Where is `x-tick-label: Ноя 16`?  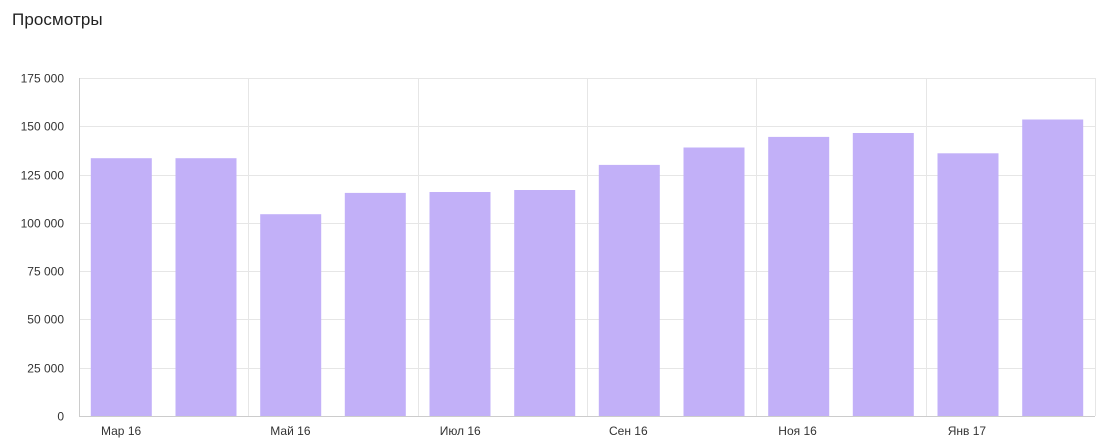 x-tick-label: Ноя 16 is located at coordinates (797, 431).